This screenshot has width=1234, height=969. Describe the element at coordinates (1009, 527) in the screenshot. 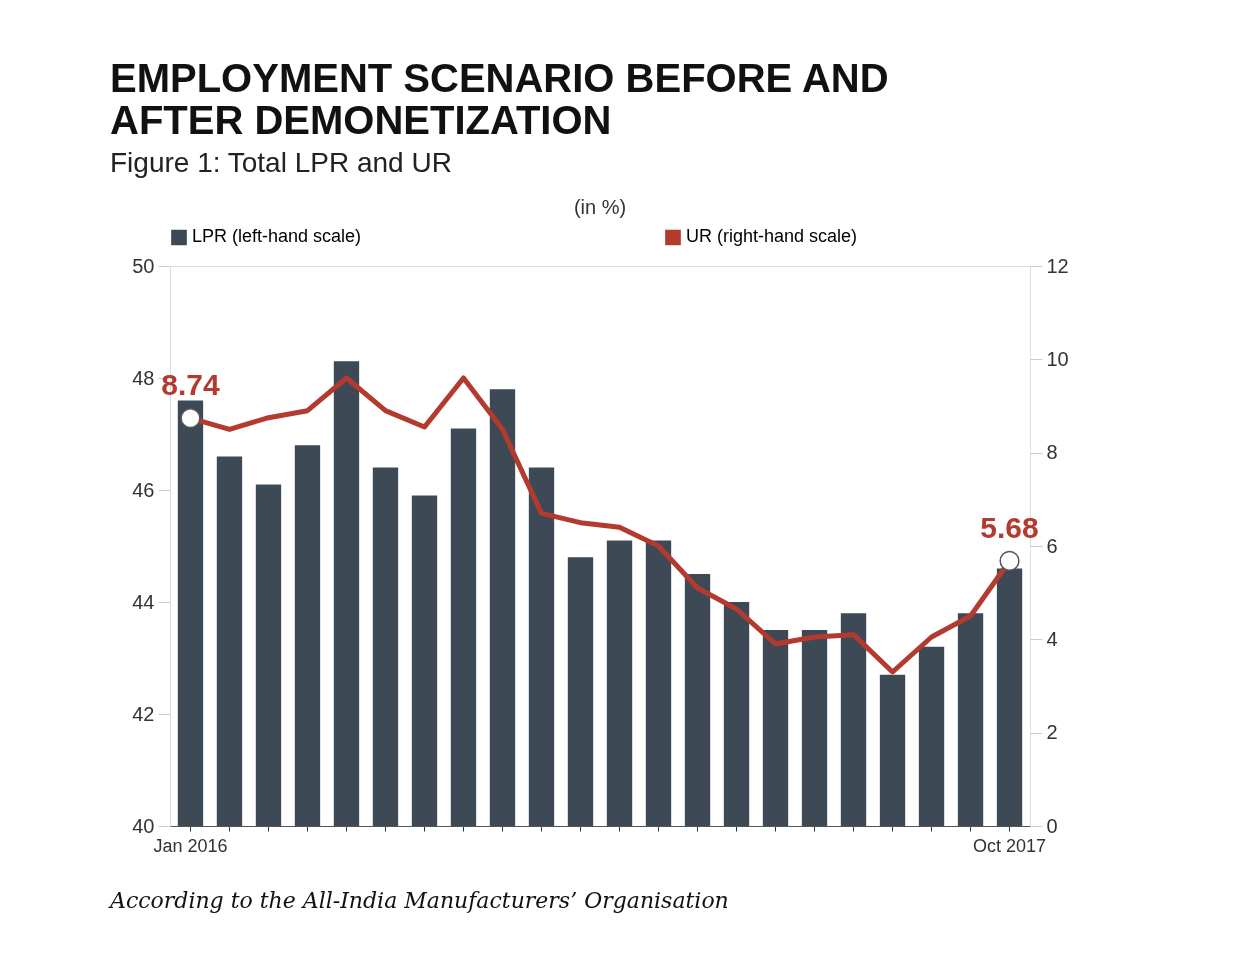

I see `data-label: 5.68` at that location.